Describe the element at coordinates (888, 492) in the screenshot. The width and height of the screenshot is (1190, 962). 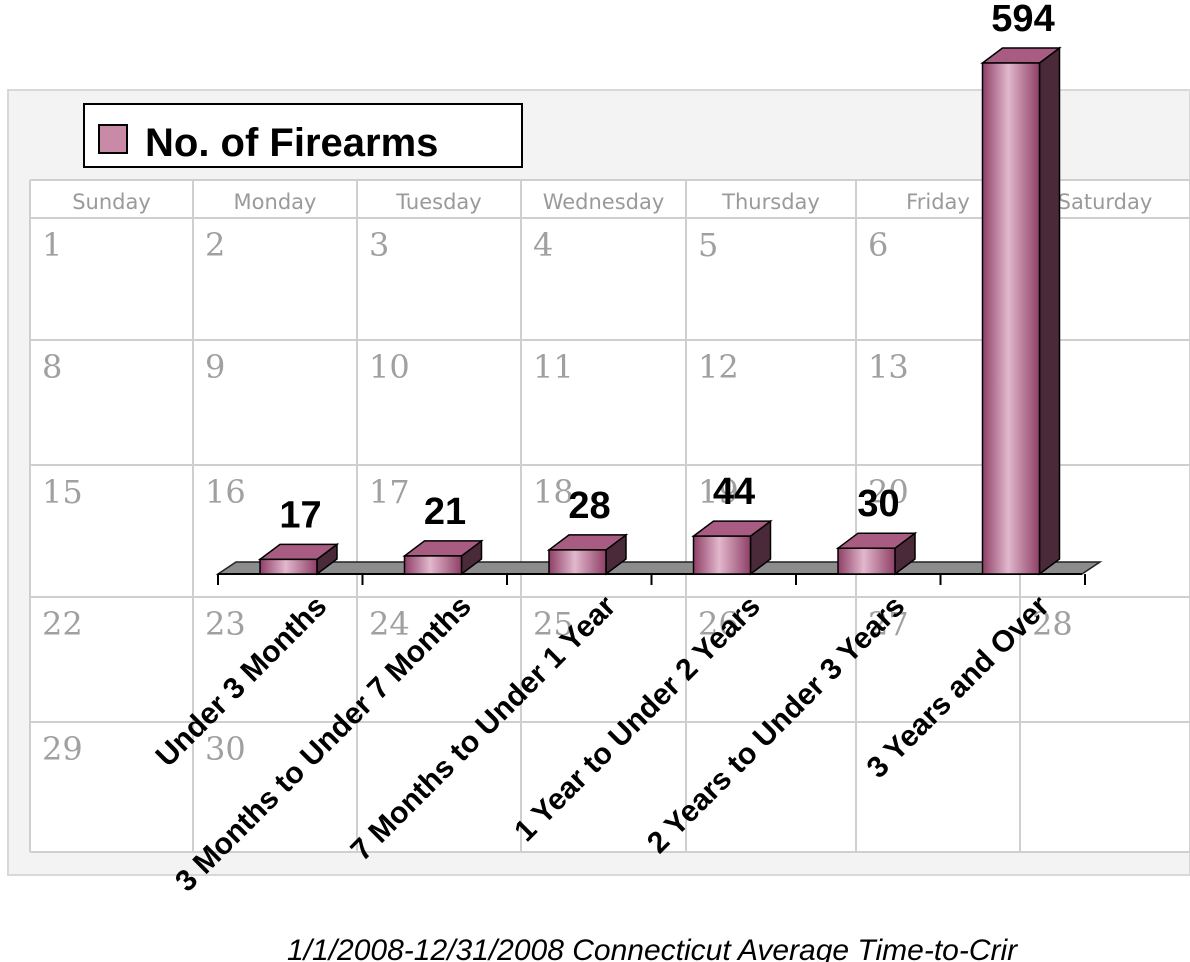
I see `calendar-date-number: 20` at that location.